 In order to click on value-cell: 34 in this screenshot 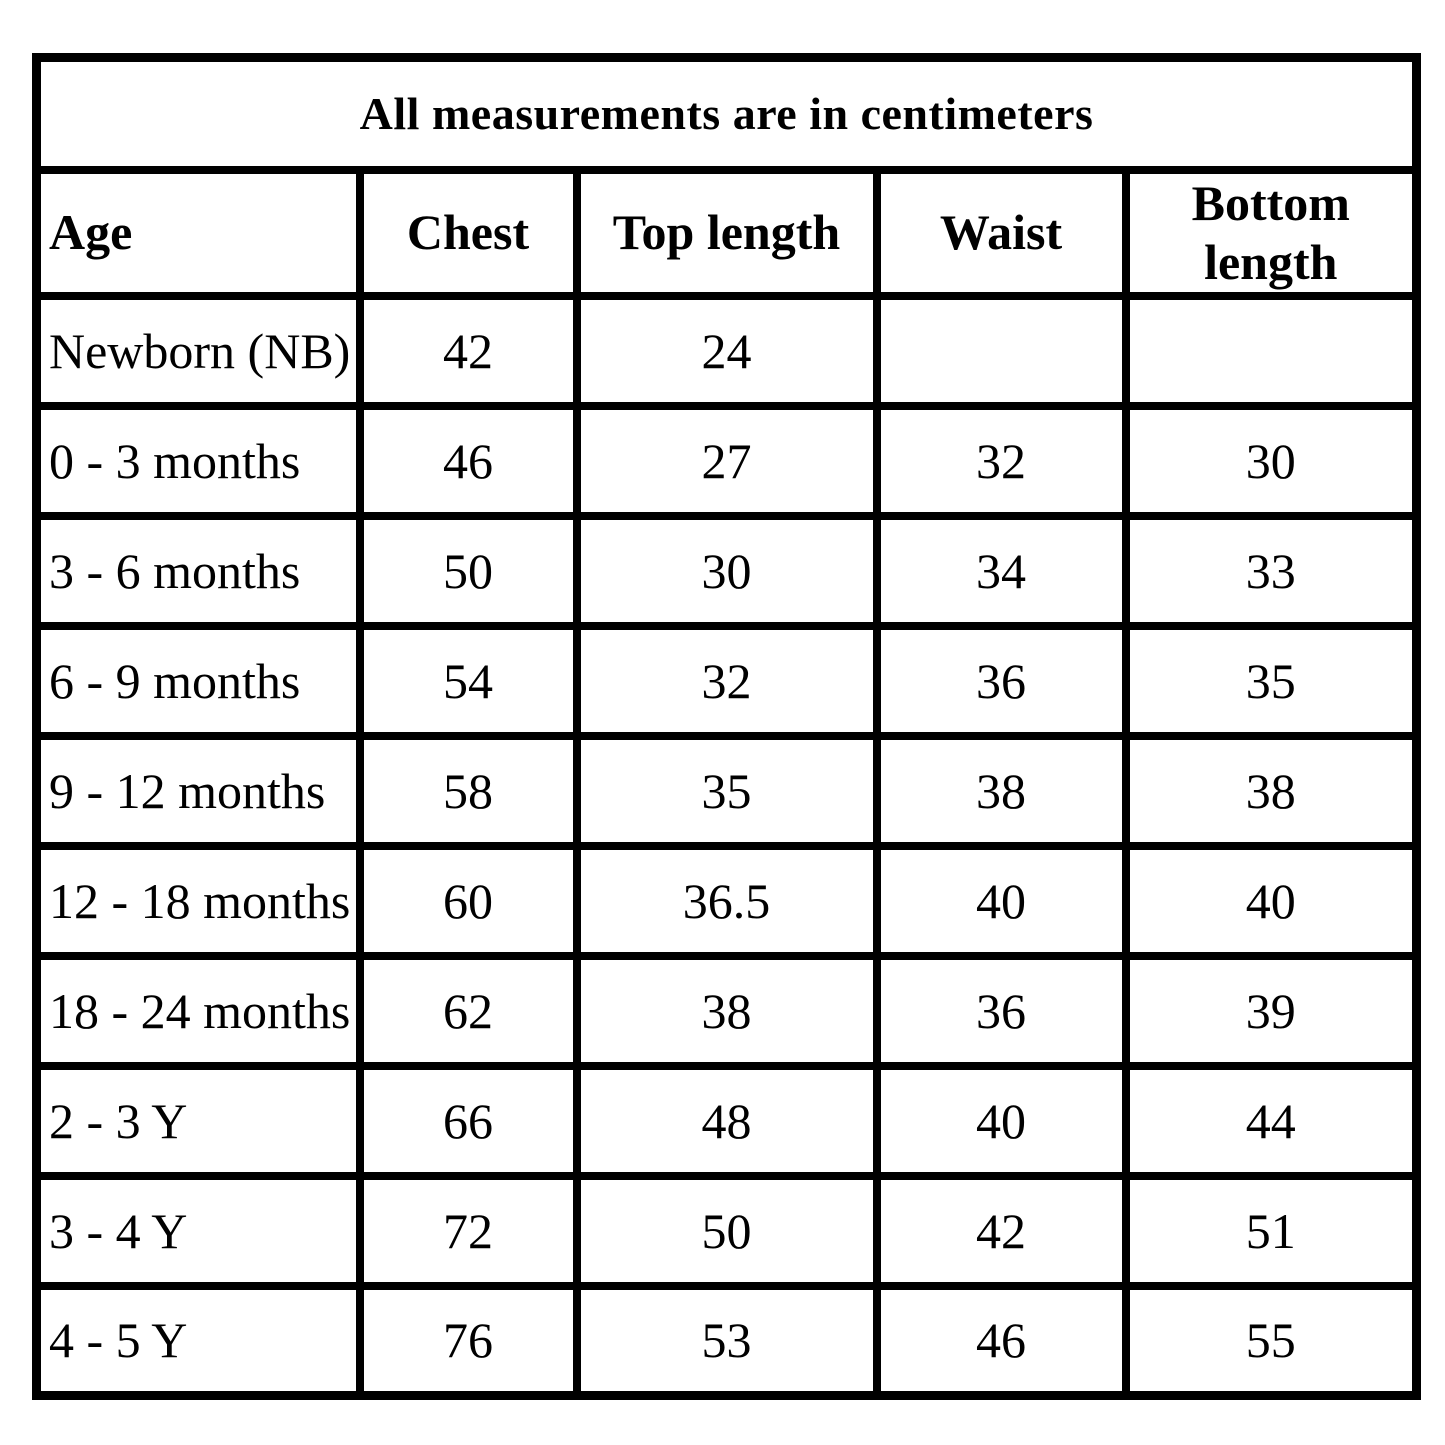, I will do `click(1001, 570)`.